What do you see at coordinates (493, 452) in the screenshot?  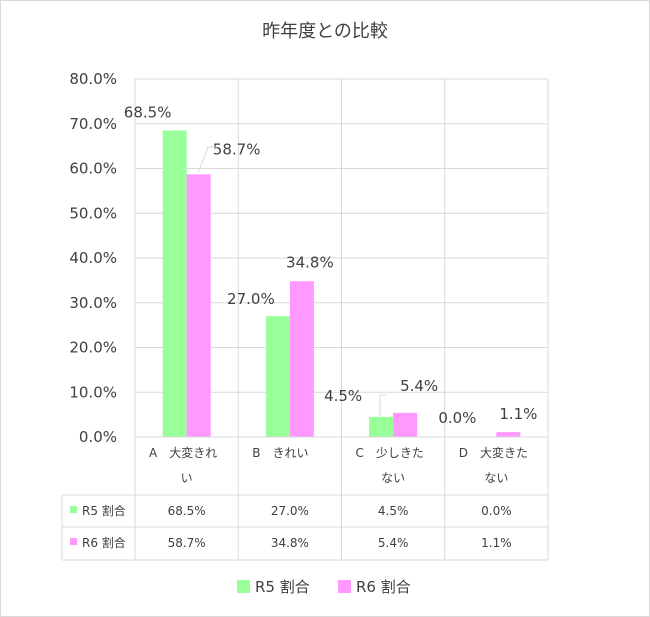 I see `category-label: D 大変きた` at bounding box center [493, 452].